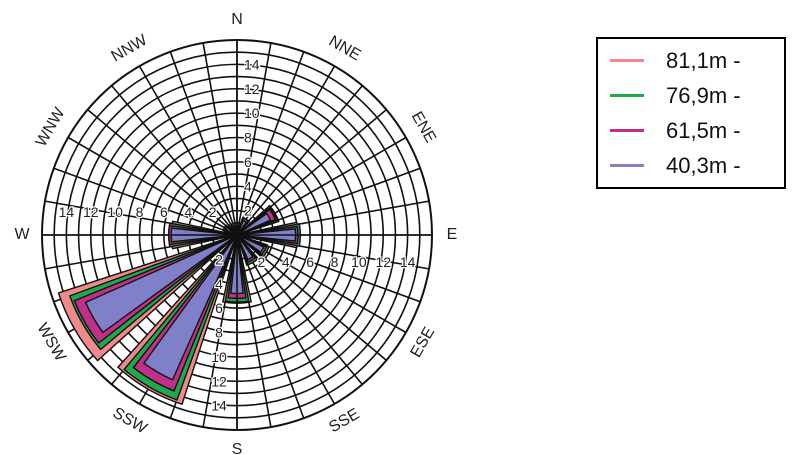 This screenshot has width=793, height=455. Describe the element at coordinates (51, 342) in the screenshot. I see `direction-label: WSW` at that location.